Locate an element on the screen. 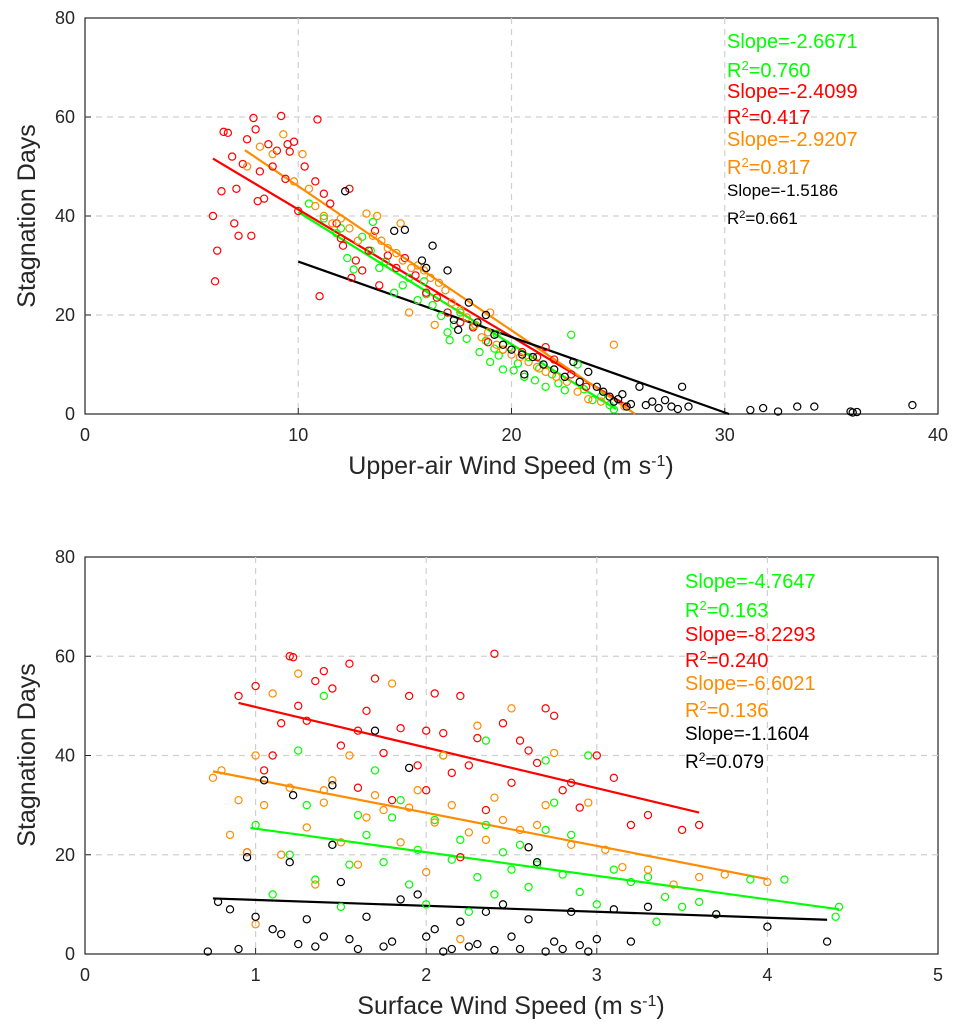 Image resolution: width=956 pixels, height=1025 pixels. annotation-r2-green: R2=0.163 is located at coordinates (726, 610).